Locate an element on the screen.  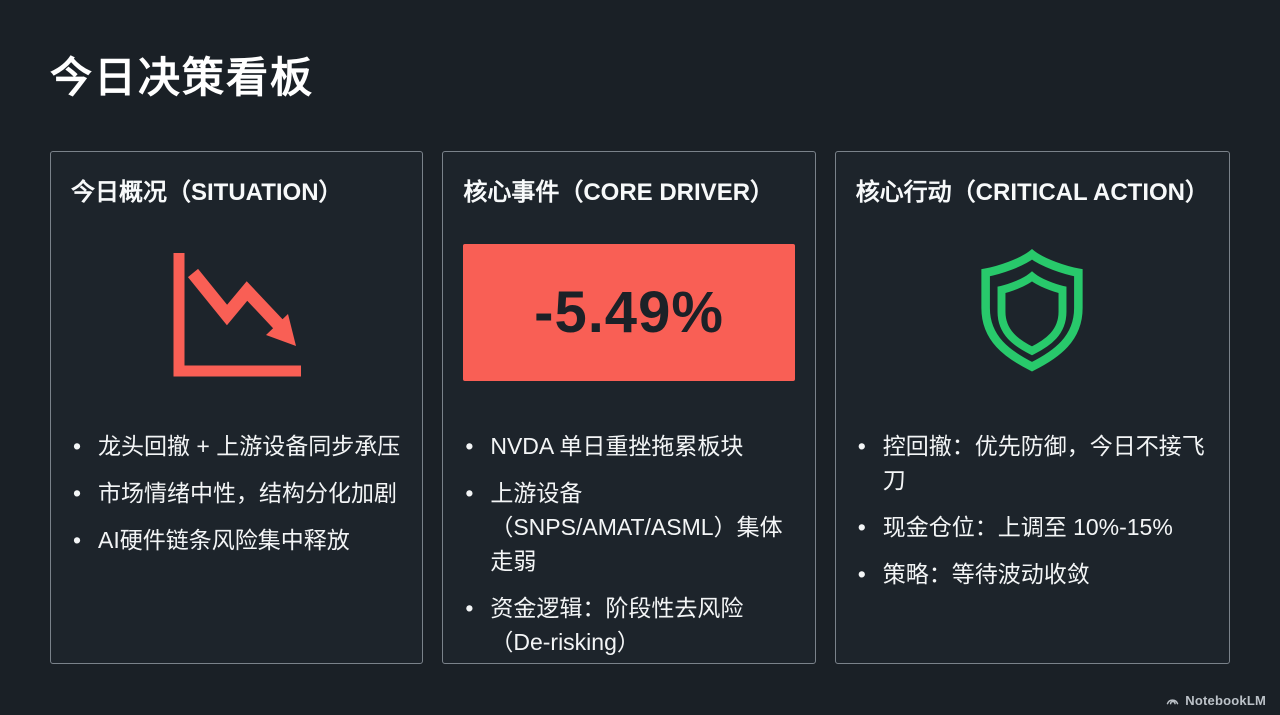
drop-percentage-badge: -5.49% is located at coordinates (629, 312).